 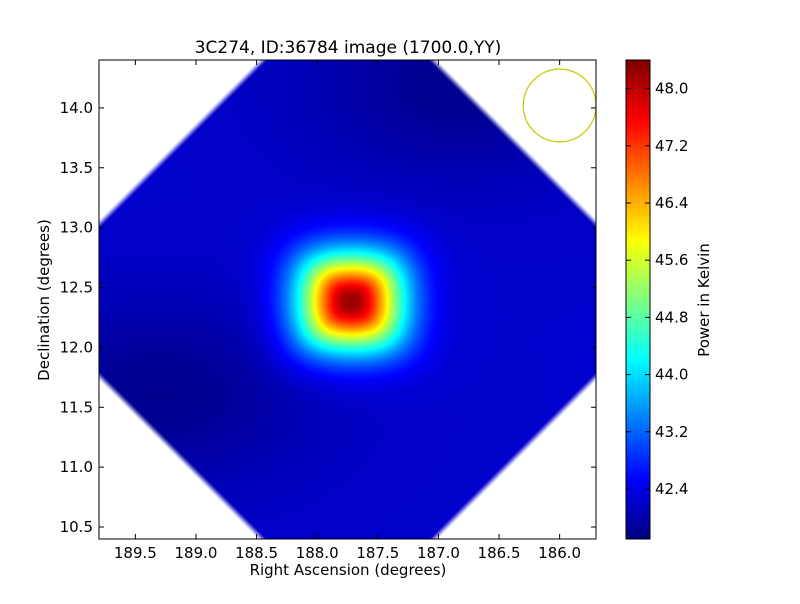 What do you see at coordinates (76, 228) in the screenshot?
I see `y-tick-label: 13.0` at bounding box center [76, 228].